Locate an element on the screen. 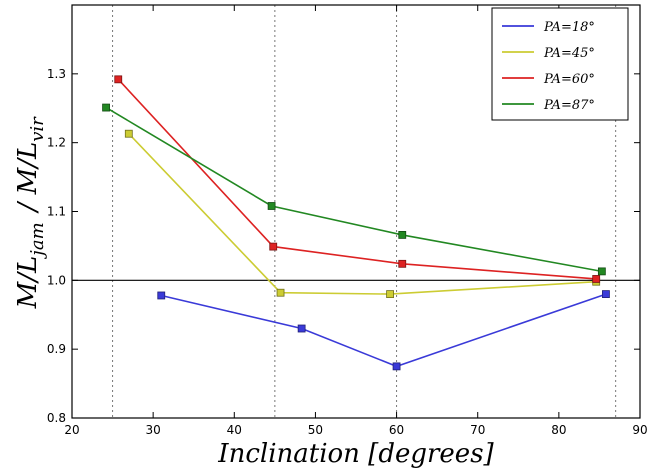  legend-label: PA=60° is located at coordinates (569, 79).